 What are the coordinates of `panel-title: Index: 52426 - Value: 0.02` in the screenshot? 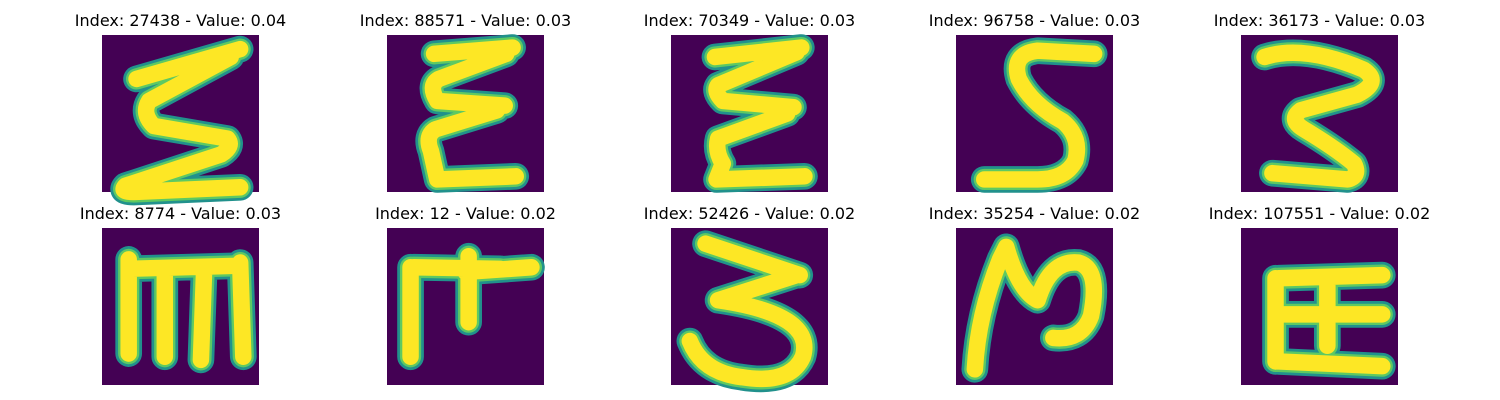 It's located at (749, 213).